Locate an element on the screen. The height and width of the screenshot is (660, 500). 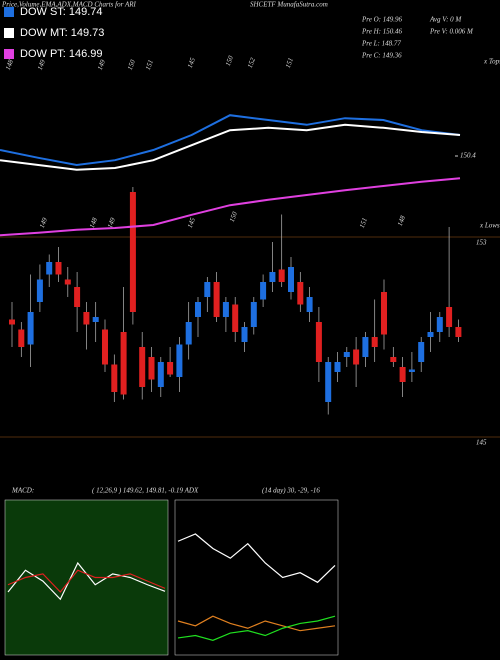
macd-values: ( 12,26,9 ) 149.62, 149.81, -0.19 ADX is located at coordinates (145, 491).